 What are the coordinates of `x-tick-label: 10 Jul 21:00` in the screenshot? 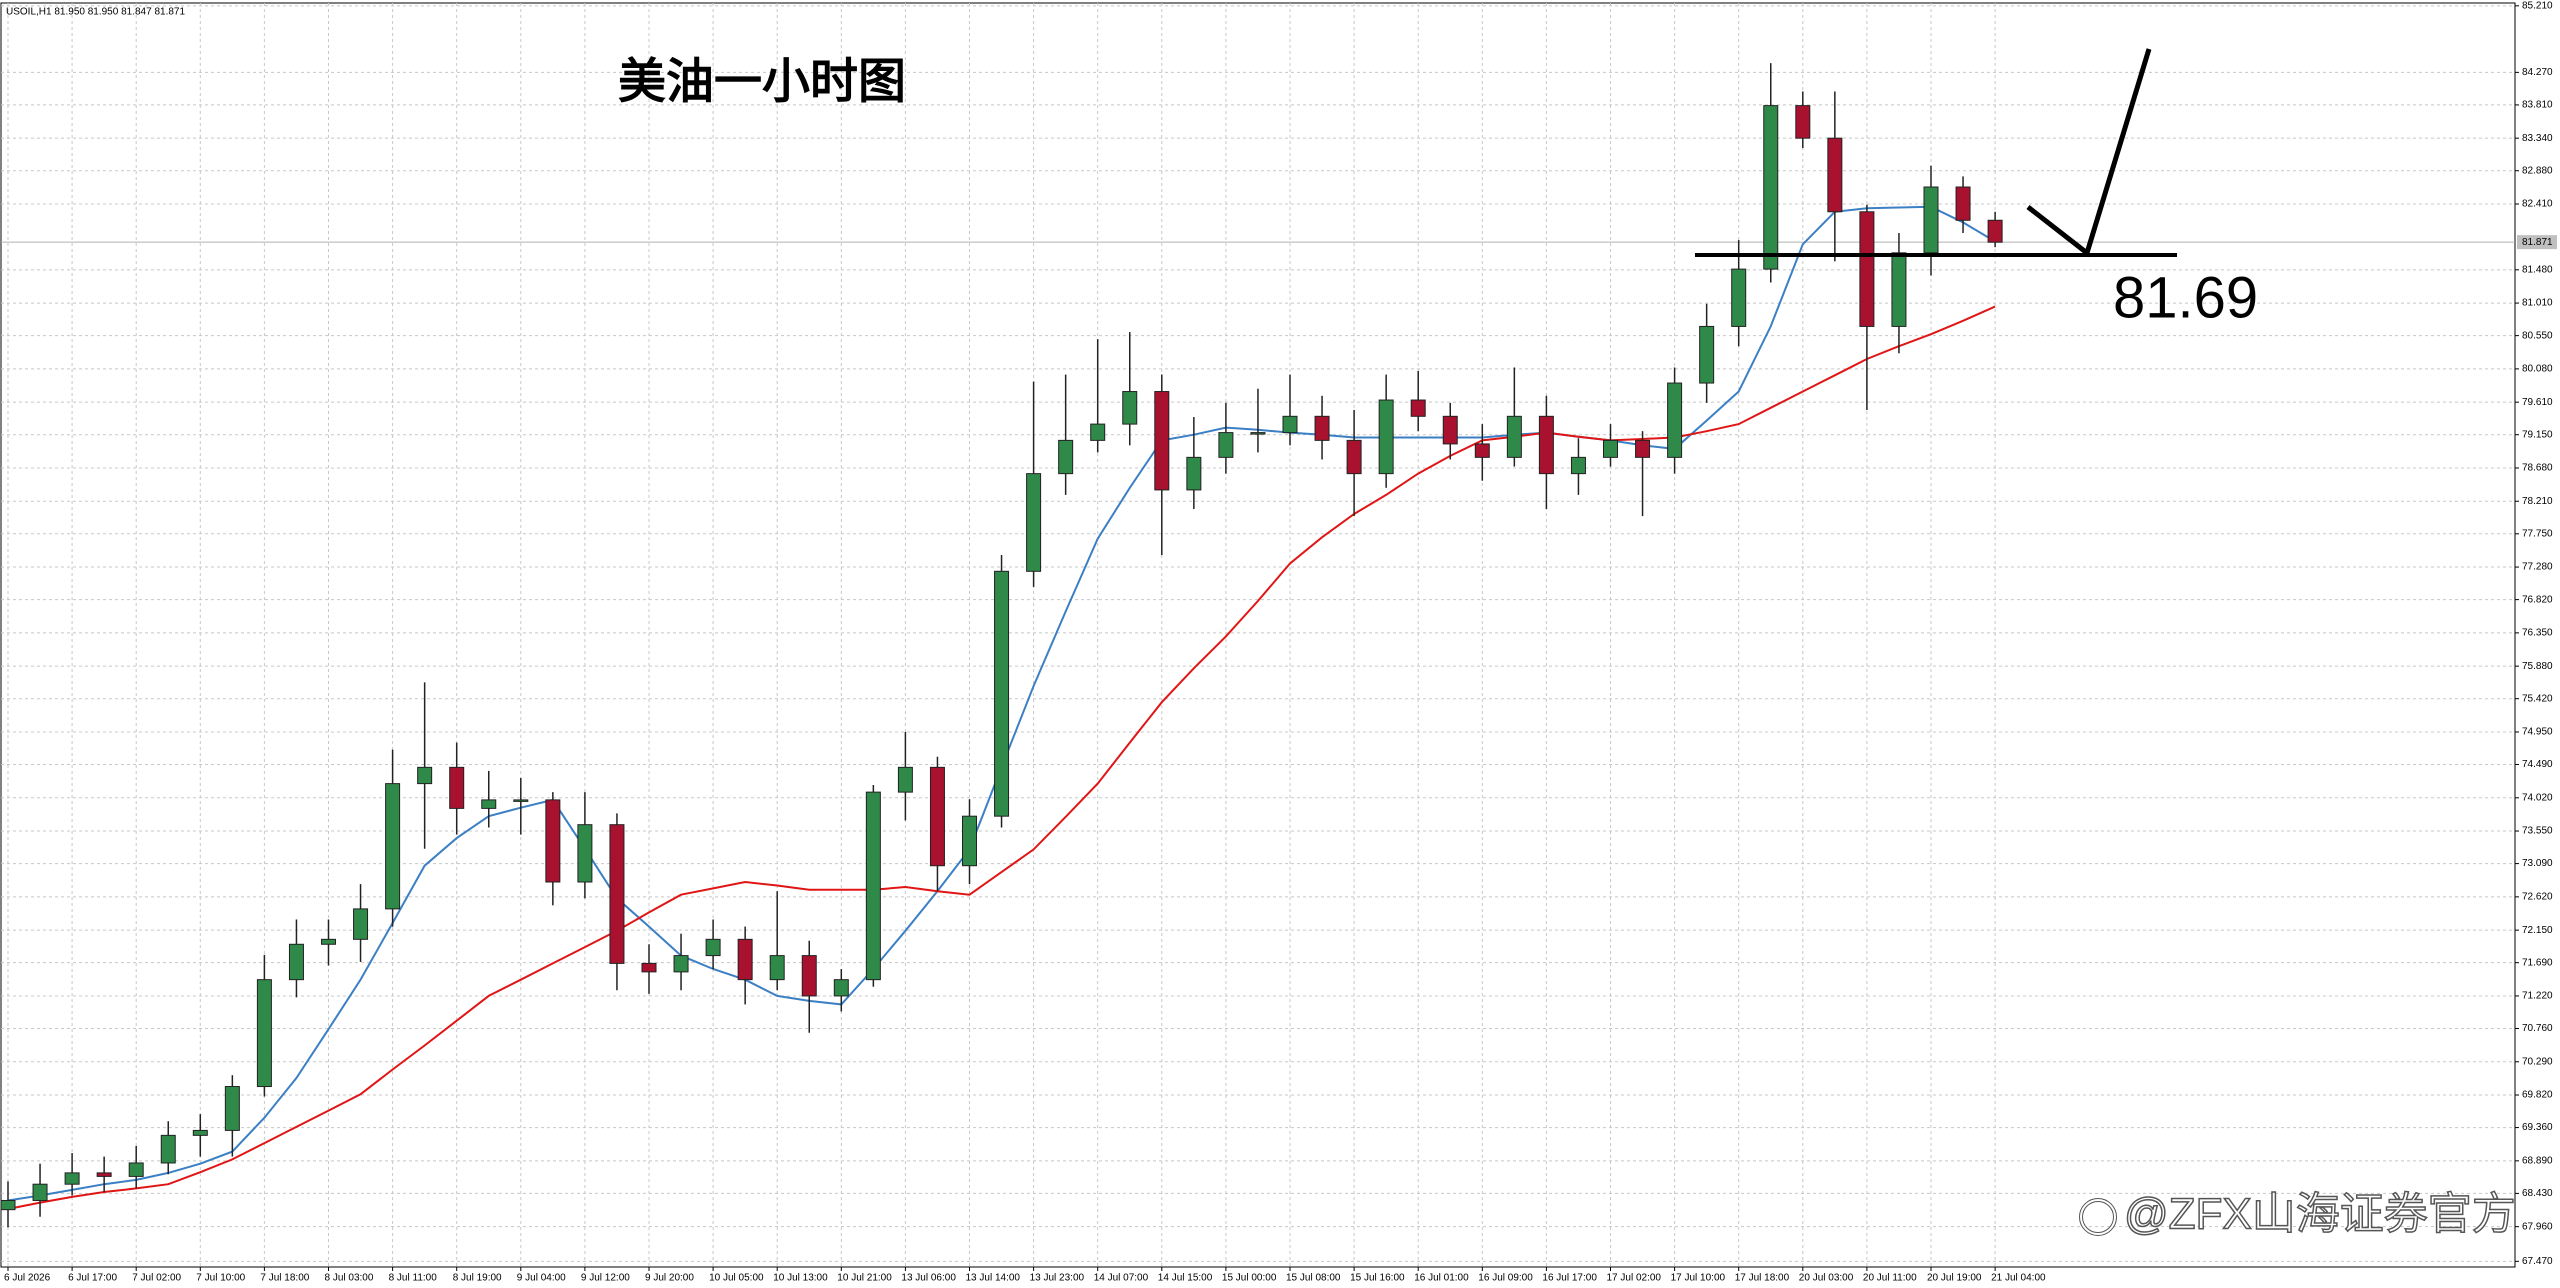 It's located at (864, 1278).